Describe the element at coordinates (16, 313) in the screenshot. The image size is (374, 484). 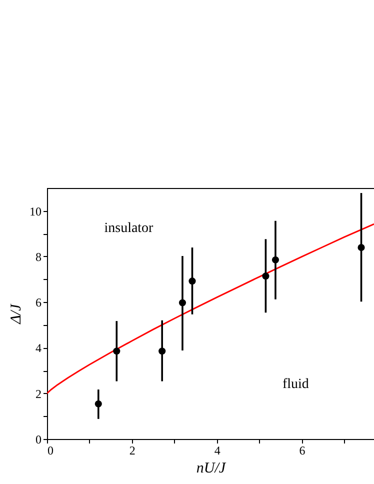
I see `y-axis-title: Δ/J` at that location.